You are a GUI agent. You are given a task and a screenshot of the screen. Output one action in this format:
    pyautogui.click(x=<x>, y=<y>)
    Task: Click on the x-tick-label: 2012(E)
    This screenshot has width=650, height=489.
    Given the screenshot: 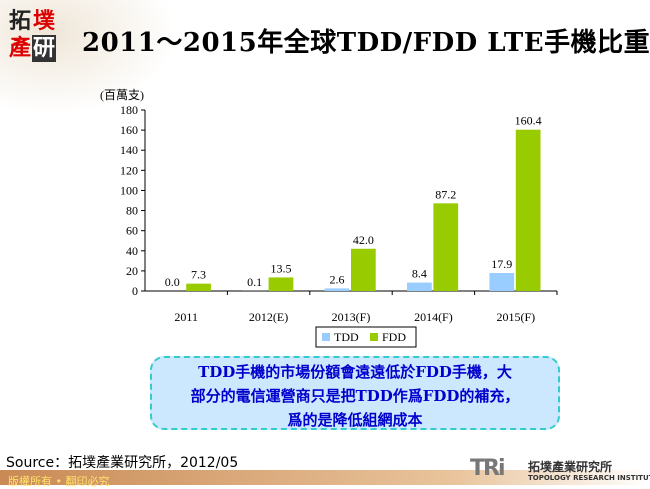 What is the action you would take?
    pyautogui.click(x=268, y=317)
    